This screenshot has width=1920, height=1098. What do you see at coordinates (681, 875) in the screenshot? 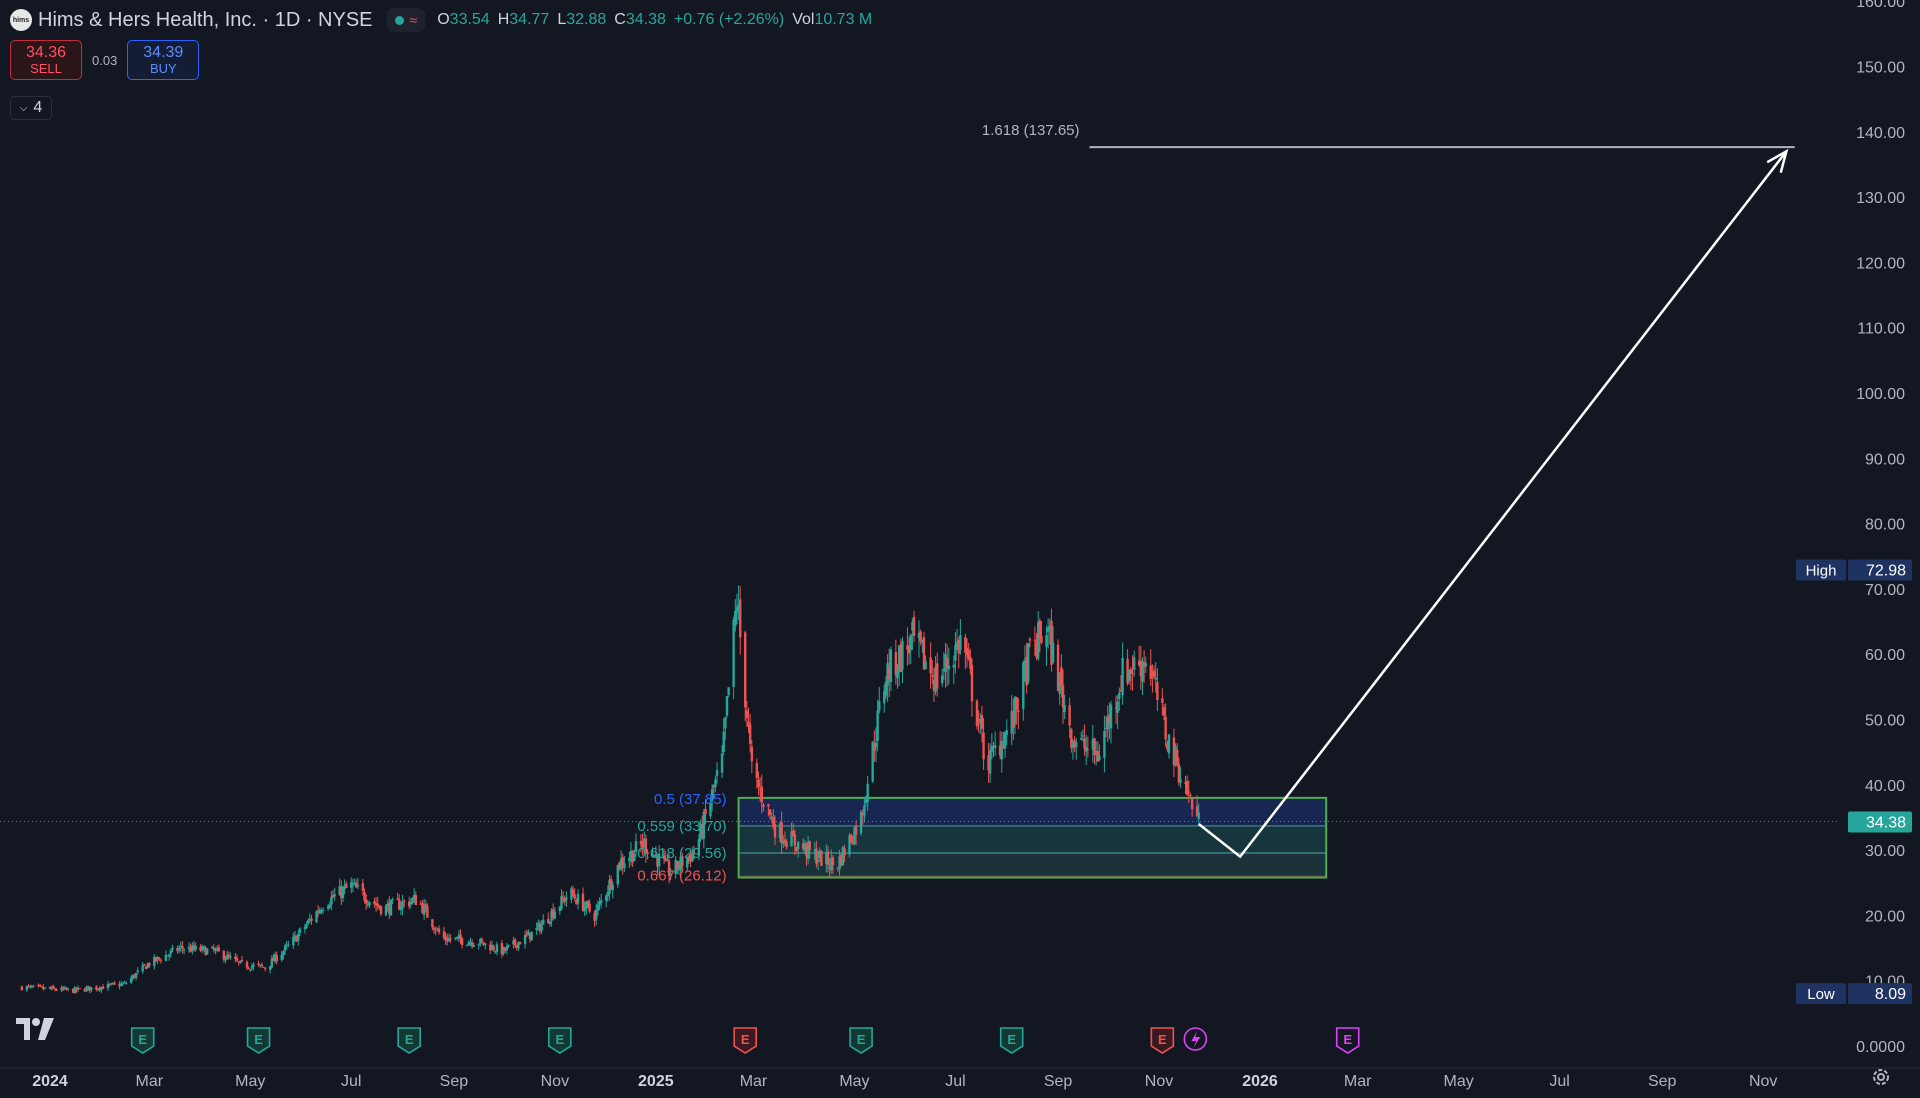
I see `fib-level-label: 0.667 (26.12)` at bounding box center [681, 875].